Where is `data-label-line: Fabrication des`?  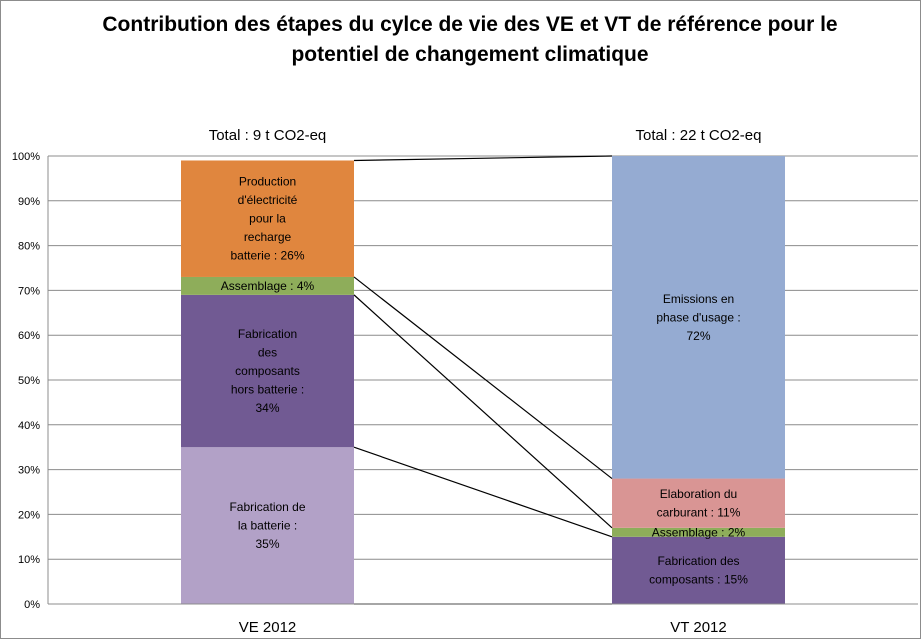 data-label-line: Fabrication des is located at coordinates (698, 561).